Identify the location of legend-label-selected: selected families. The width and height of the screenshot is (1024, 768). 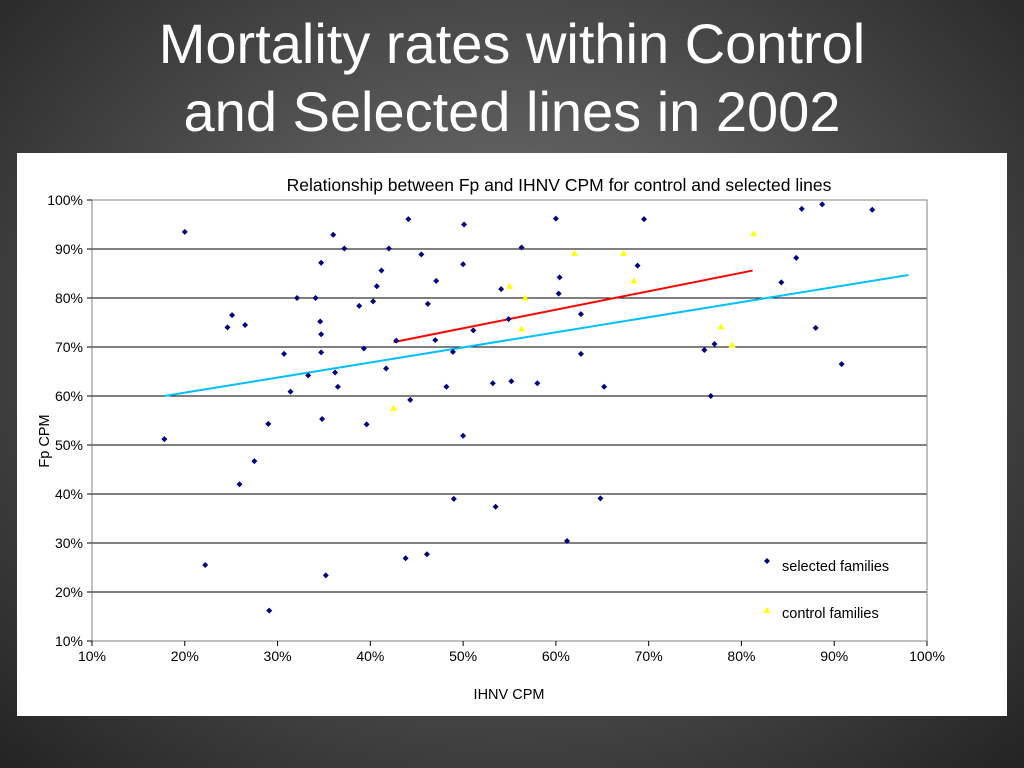
(835, 567).